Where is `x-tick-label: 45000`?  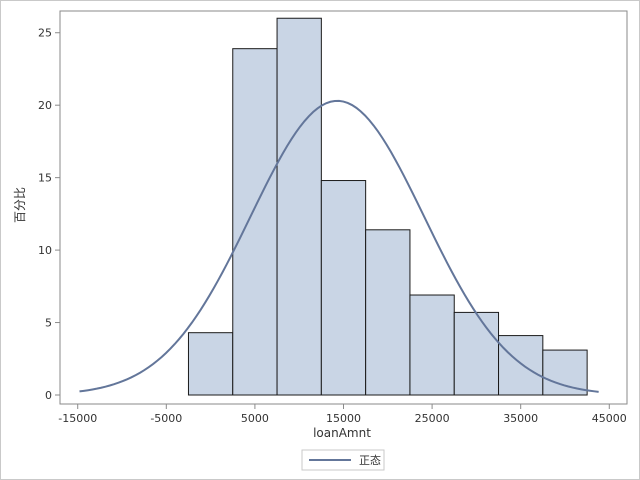 x-tick-label: 45000 is located at coordinates (609, 418).